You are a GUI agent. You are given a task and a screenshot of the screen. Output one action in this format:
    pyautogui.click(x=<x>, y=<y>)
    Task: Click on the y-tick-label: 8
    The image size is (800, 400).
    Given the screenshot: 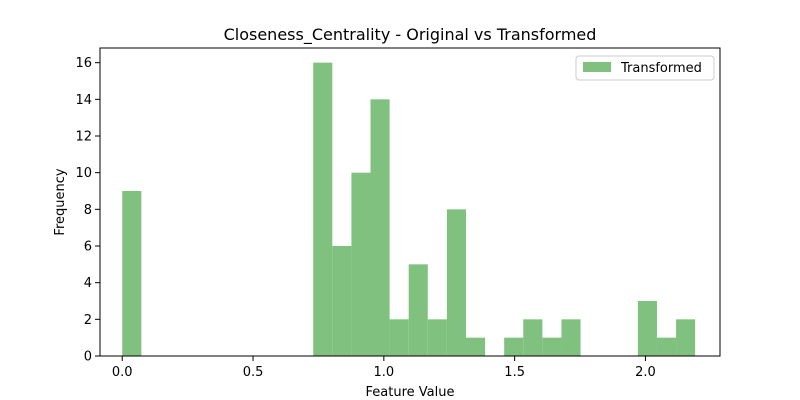 What is the action you would take?
    pyautogui.click(x=88, y=210)
    